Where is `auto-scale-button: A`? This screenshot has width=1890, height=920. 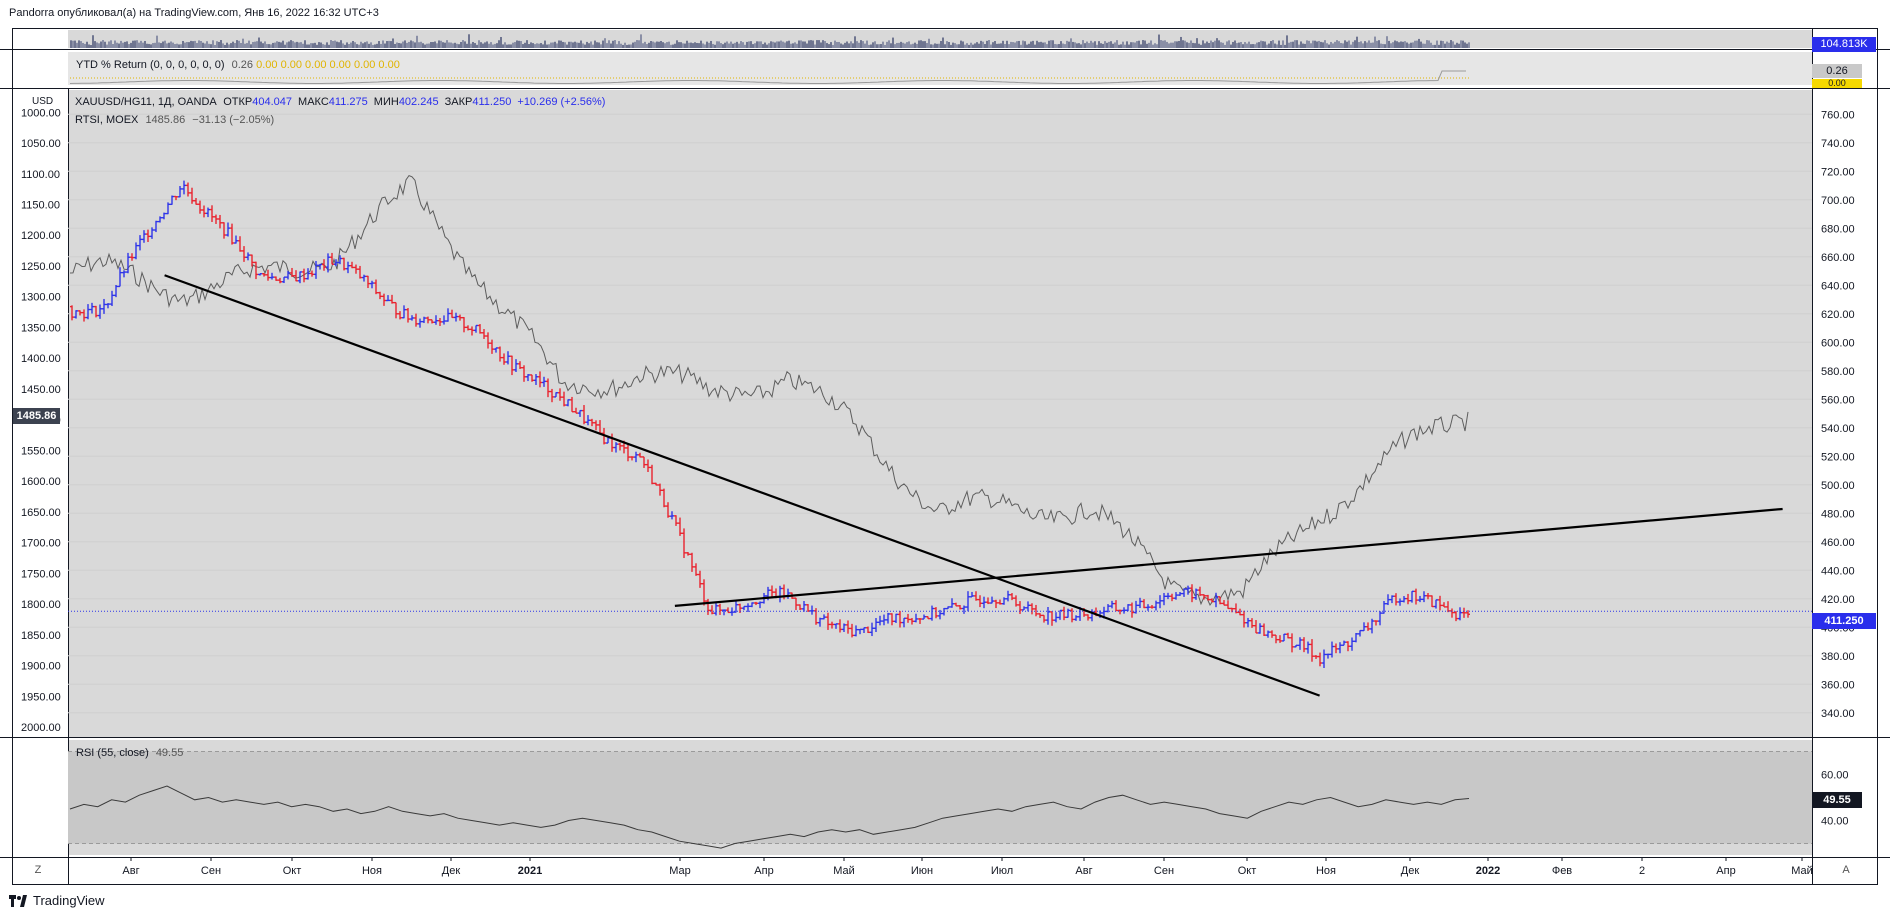
auto-scale-button: A is located at coordinates (1846, 870).